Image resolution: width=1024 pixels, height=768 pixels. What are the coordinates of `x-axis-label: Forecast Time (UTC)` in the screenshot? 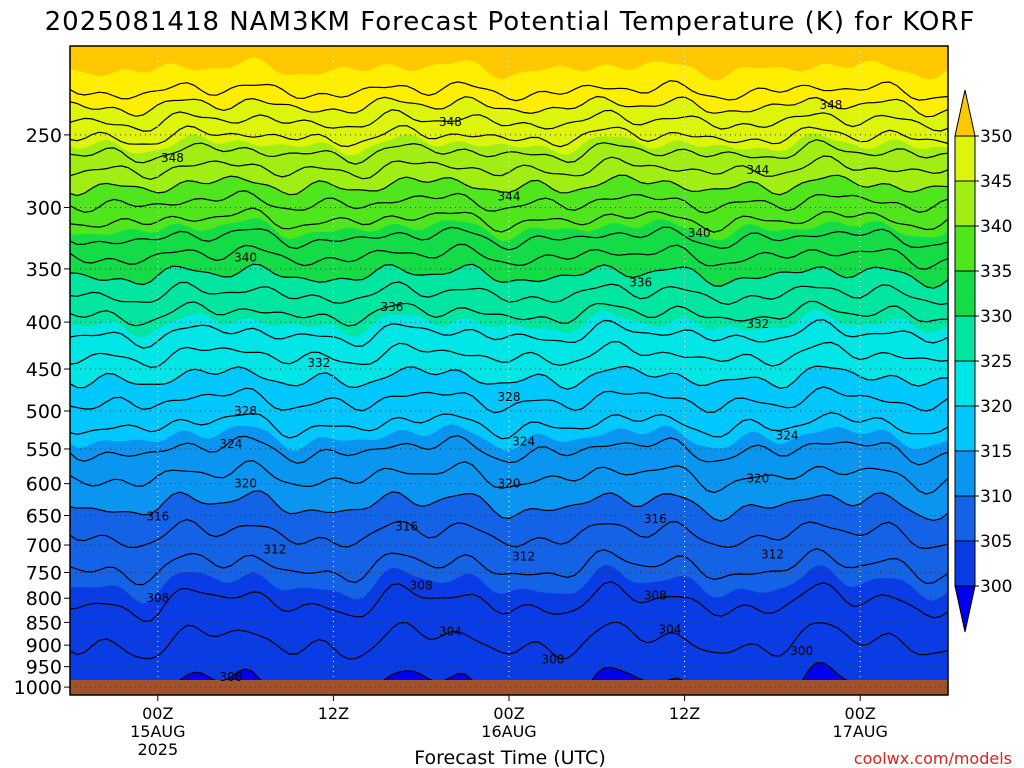 It's located at (509, 757).